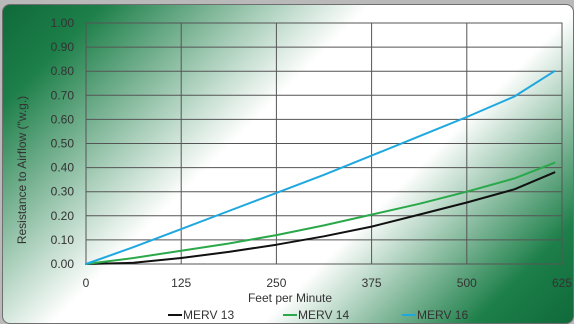  I want to click on x-tick-label: 500, so click(467, 283).